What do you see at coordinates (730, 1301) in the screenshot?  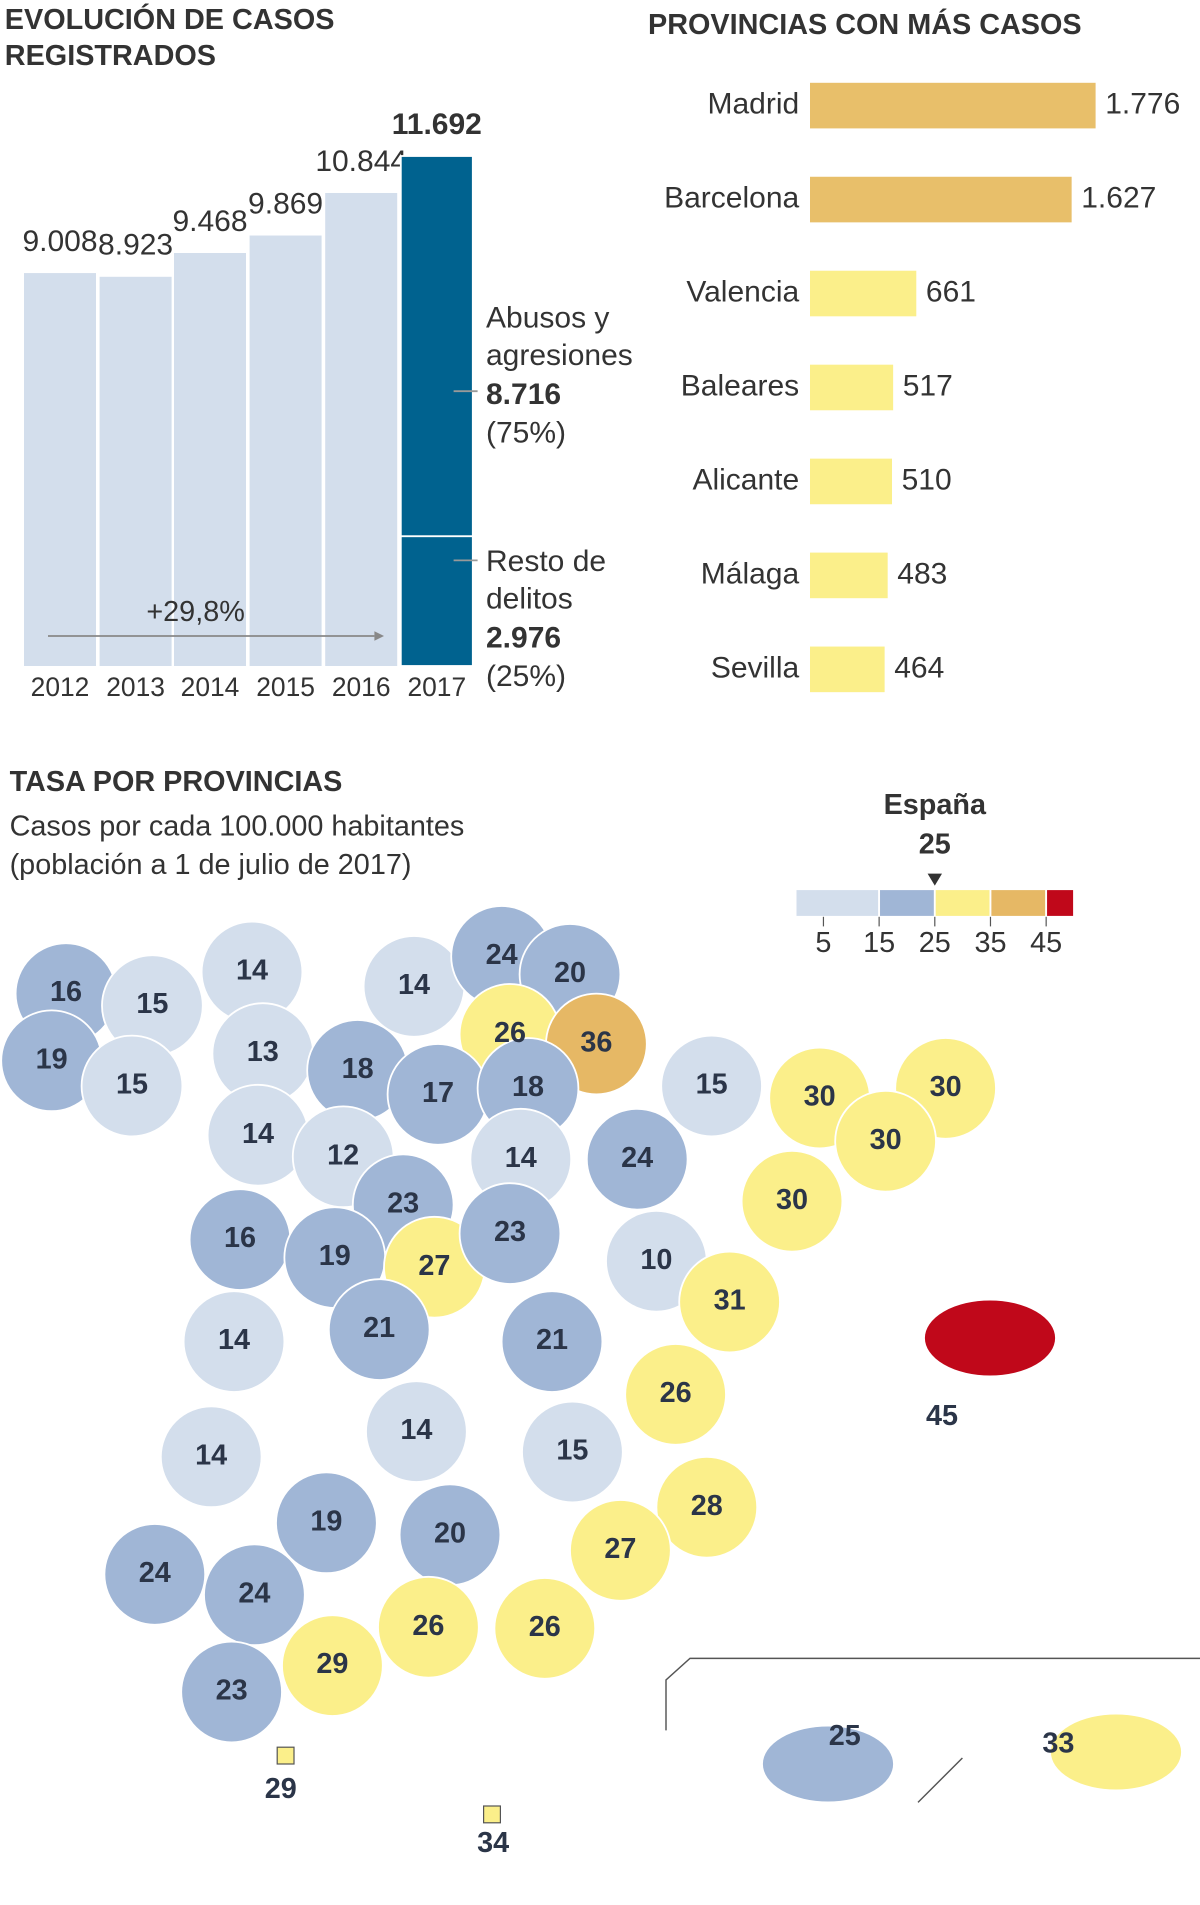 I see `region-value-label: 31` at bounding box center [730, 1301].